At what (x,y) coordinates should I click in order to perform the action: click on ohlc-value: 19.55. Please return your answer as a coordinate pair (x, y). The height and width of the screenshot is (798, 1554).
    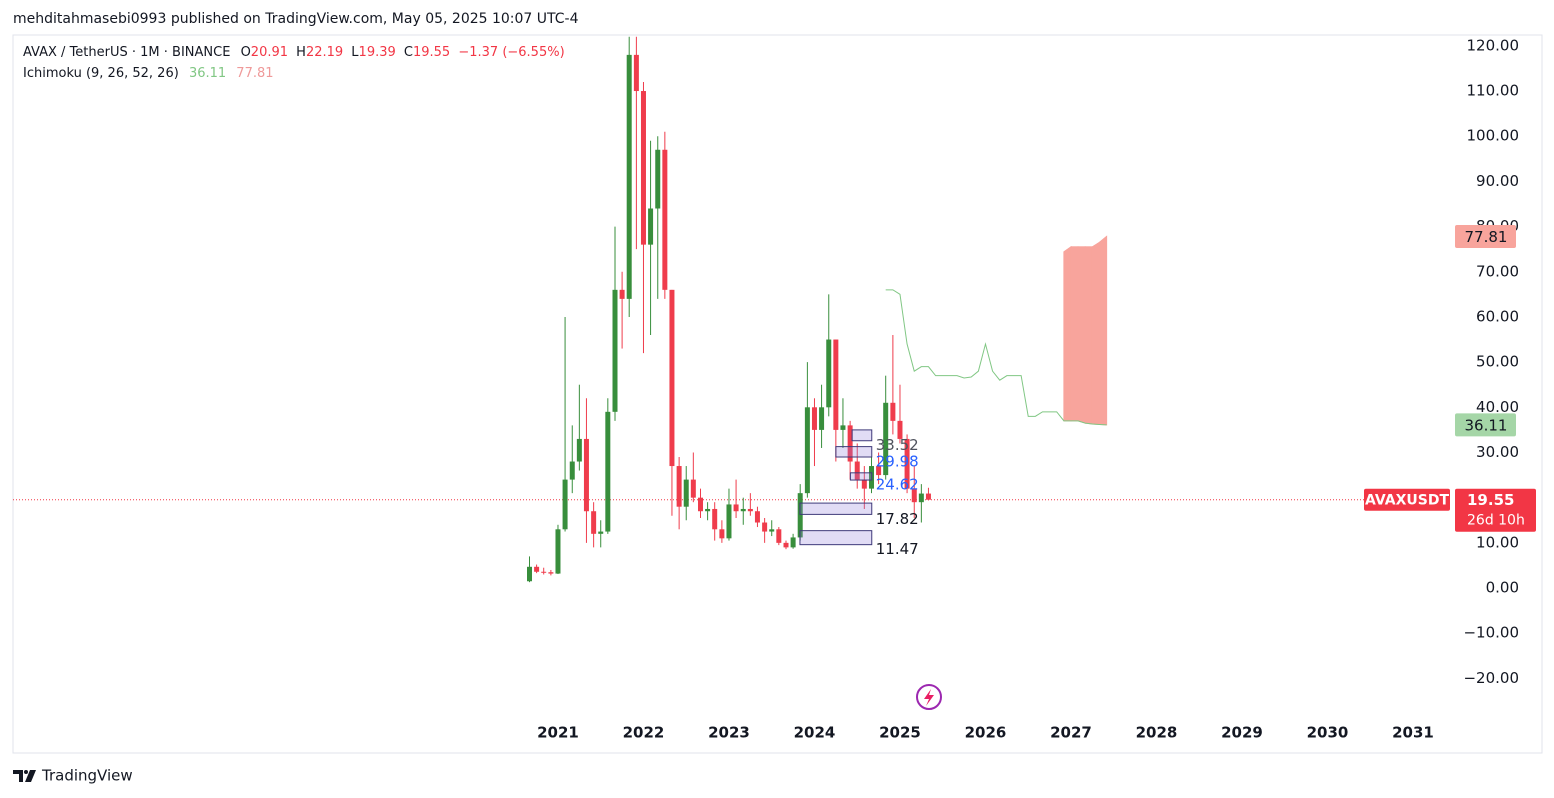
    Looking at the image, I should click on (431, 52).